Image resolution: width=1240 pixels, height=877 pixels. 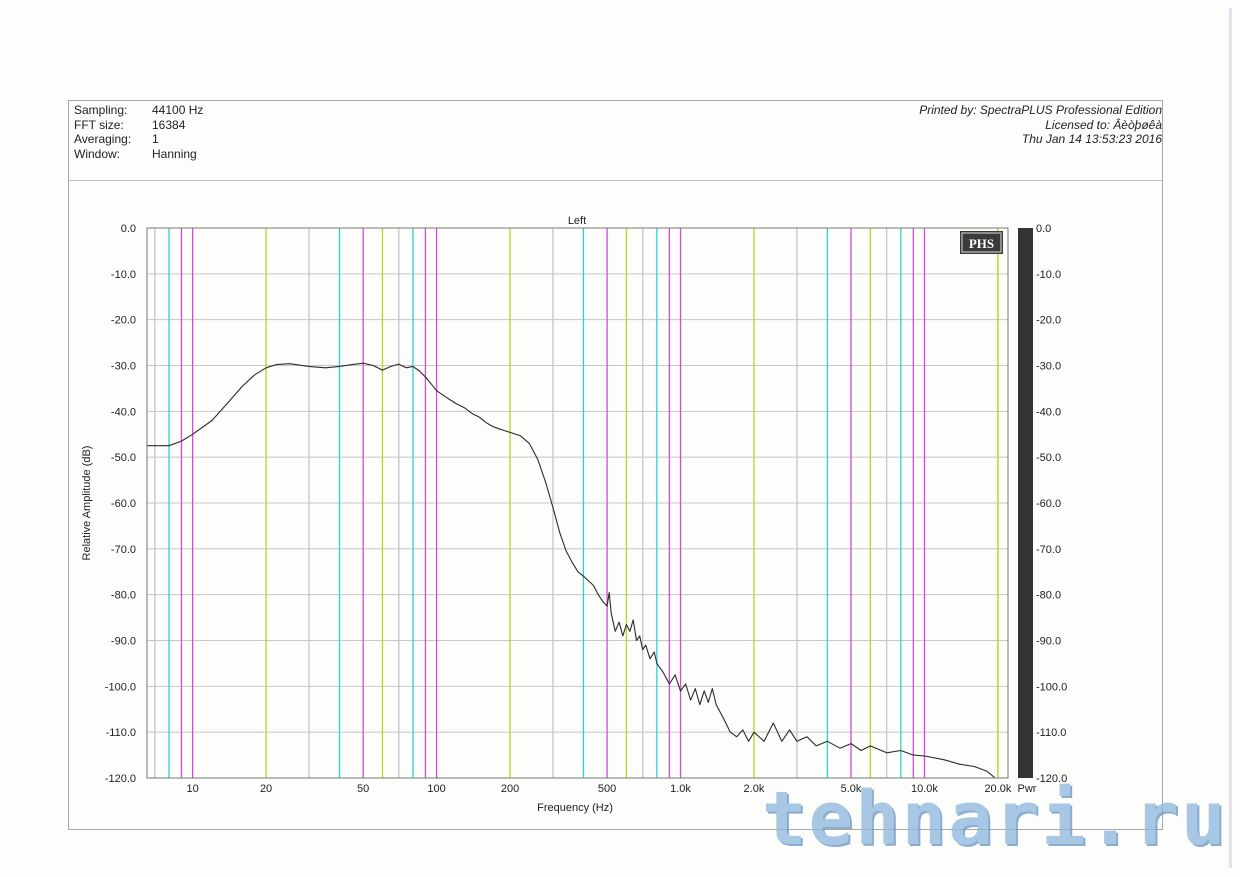 What do you see at coordinates (87, 503) in the screenshot?
I see `y-axis-label: Relative Amplitude (dB)` at bounding box center [87, 503].